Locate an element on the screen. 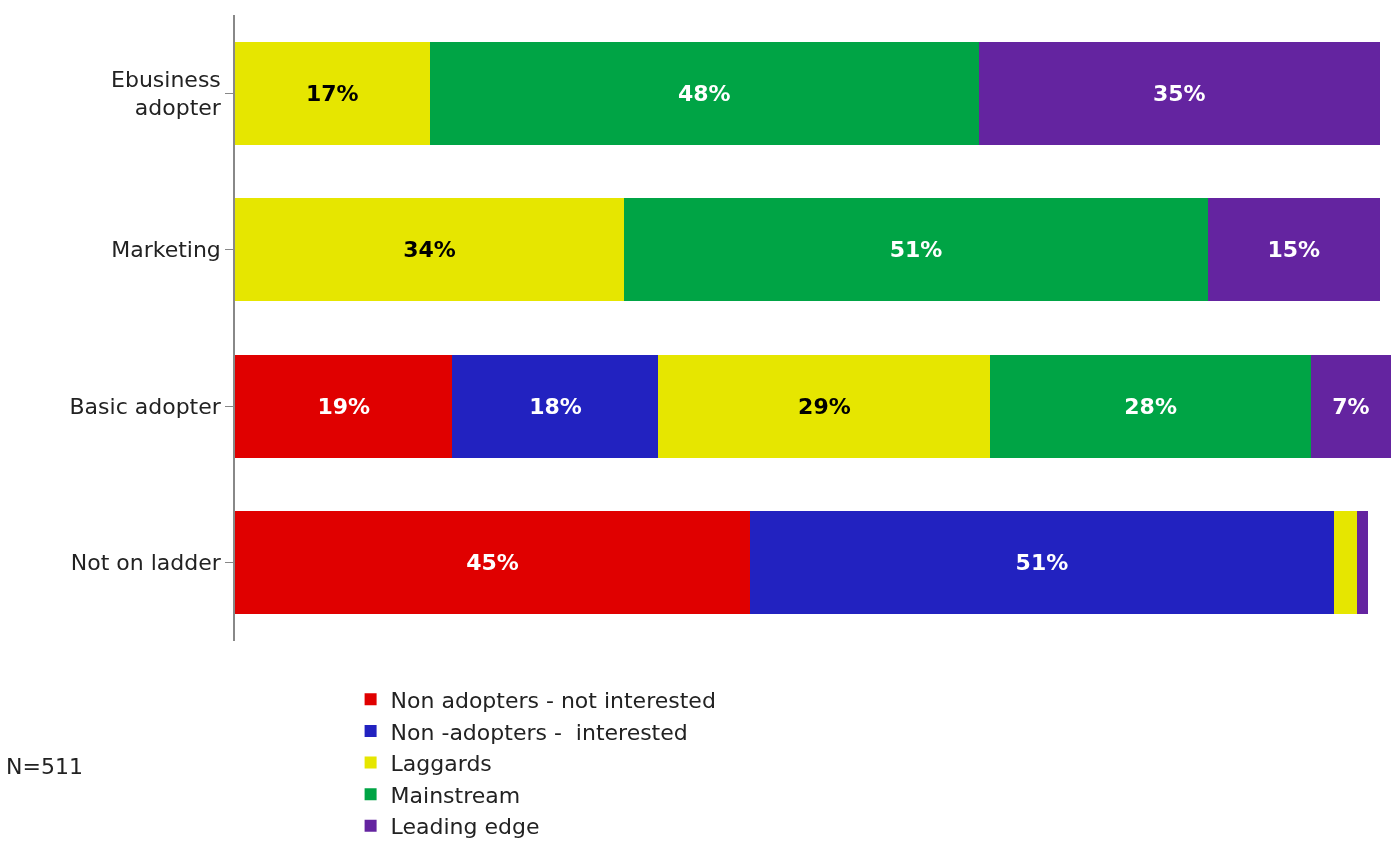  data-label: 29% is located at coordinates (824, 406).